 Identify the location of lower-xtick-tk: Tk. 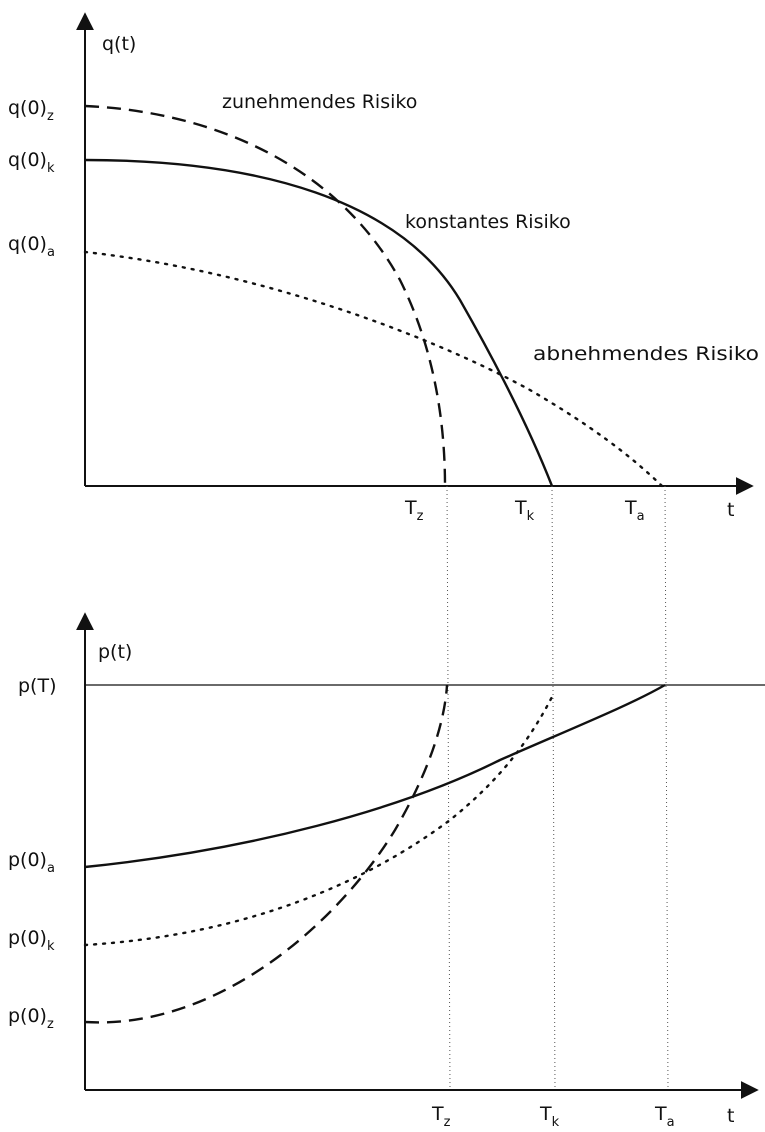
(549, 1116).